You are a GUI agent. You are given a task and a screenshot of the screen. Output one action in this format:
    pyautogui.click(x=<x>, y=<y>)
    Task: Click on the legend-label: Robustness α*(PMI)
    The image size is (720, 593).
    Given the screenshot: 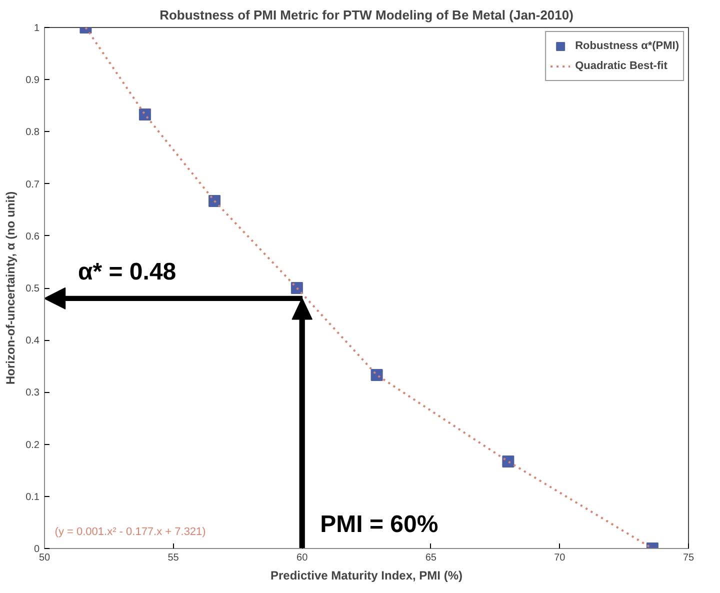 What is the action you would take?
    pyautogui.click(x=627, y=46)
    